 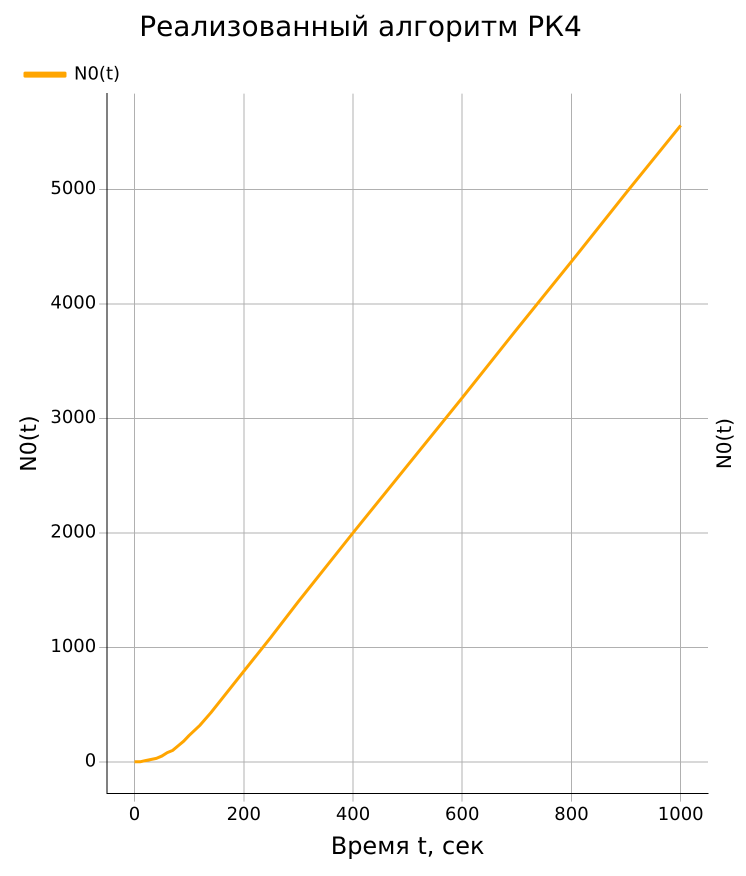 What do you see at coordinates (724, 444) in the screenshot?
I see `text: N0(t)` at bounding box center [724, 444].